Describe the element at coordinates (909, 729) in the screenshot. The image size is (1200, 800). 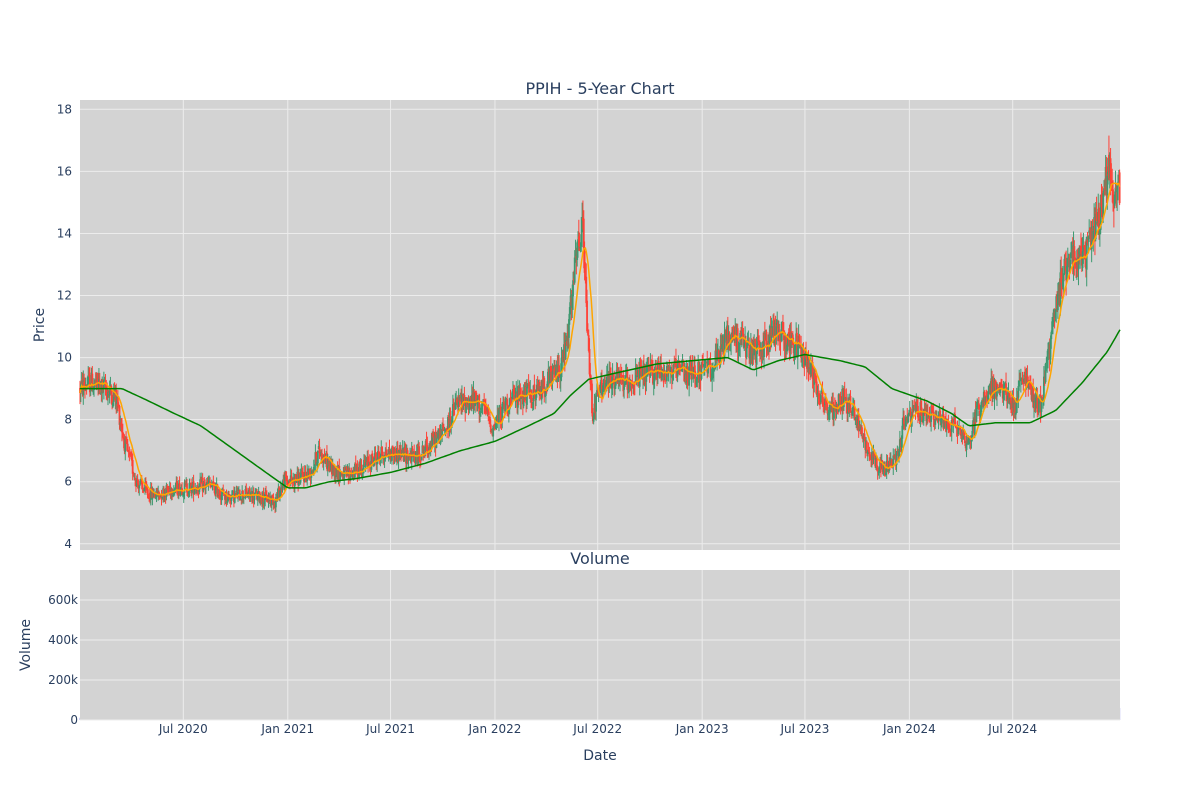
I see `x-tick: Jan 2024` at that location.